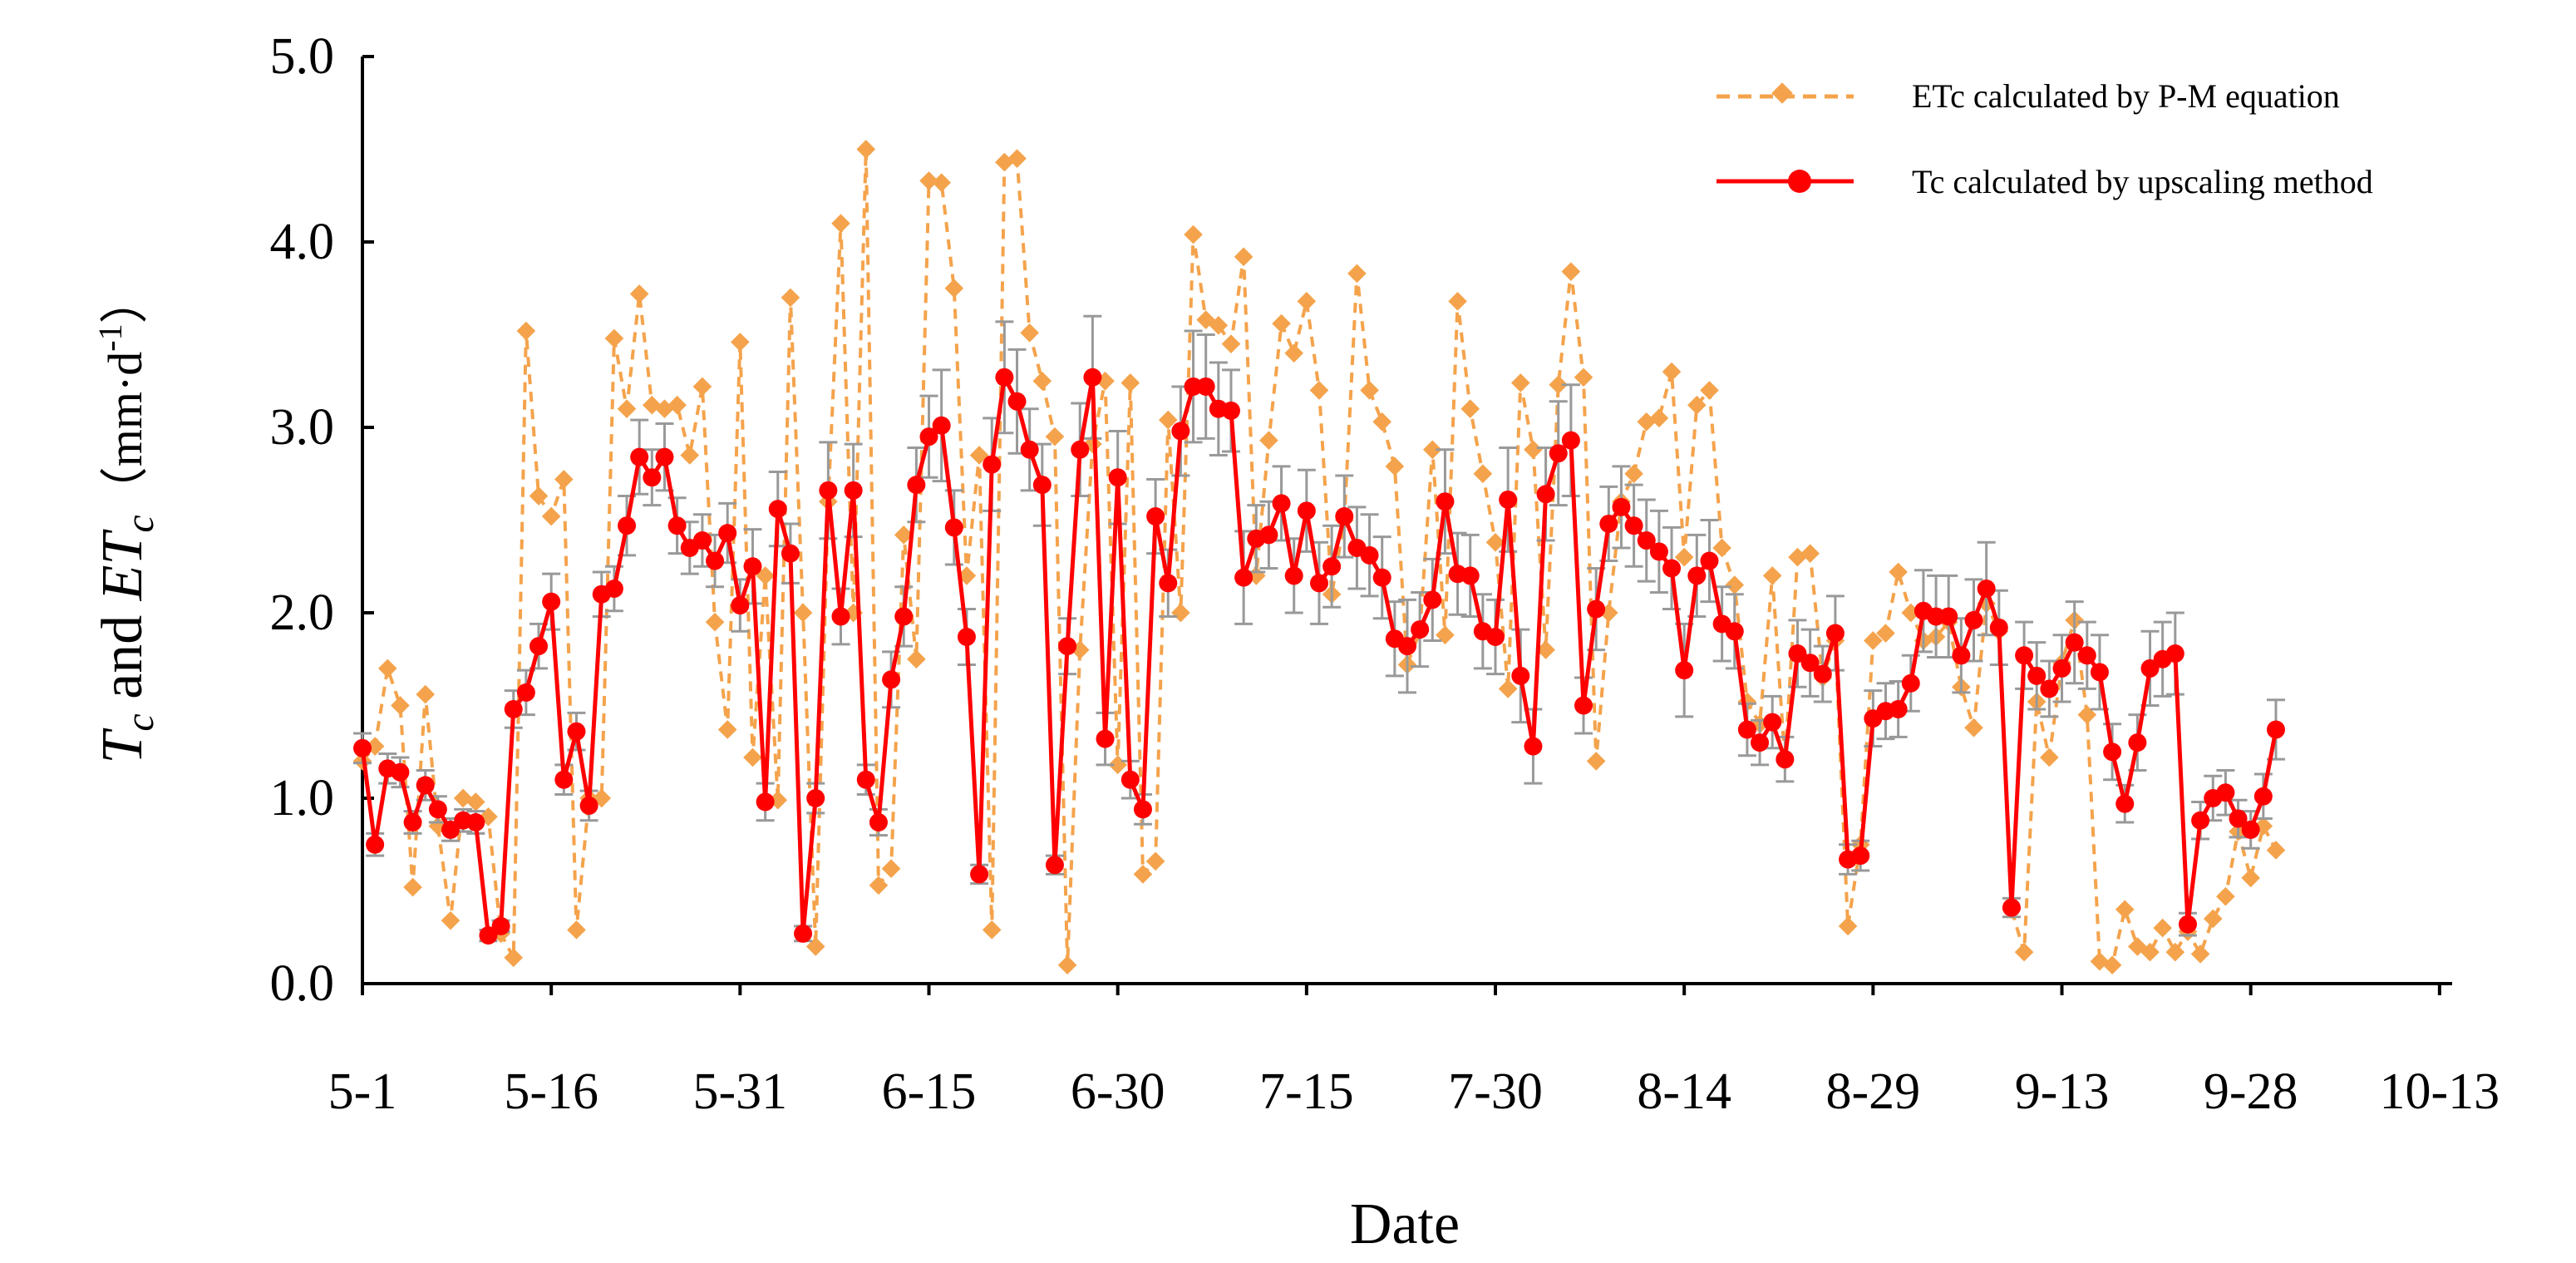 The image size is (2576, 1263). Describe the element at coordinates (123, 565) in the screenshot. I see `y-title-et: ET` at that location.